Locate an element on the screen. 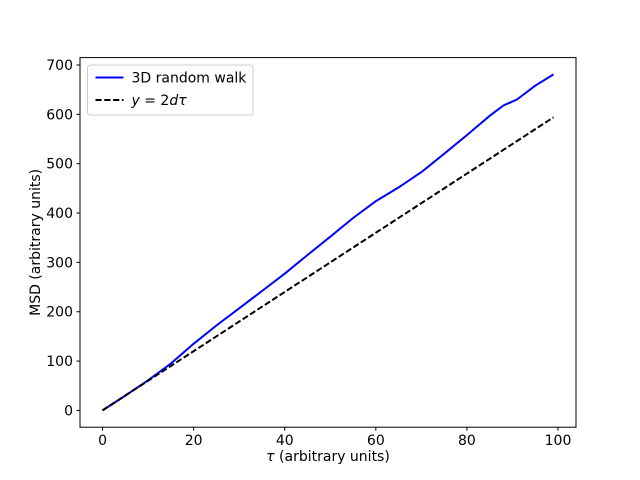 The image size is (640, 480). y-tick-label: 600 is located at coordinates (59, 115).